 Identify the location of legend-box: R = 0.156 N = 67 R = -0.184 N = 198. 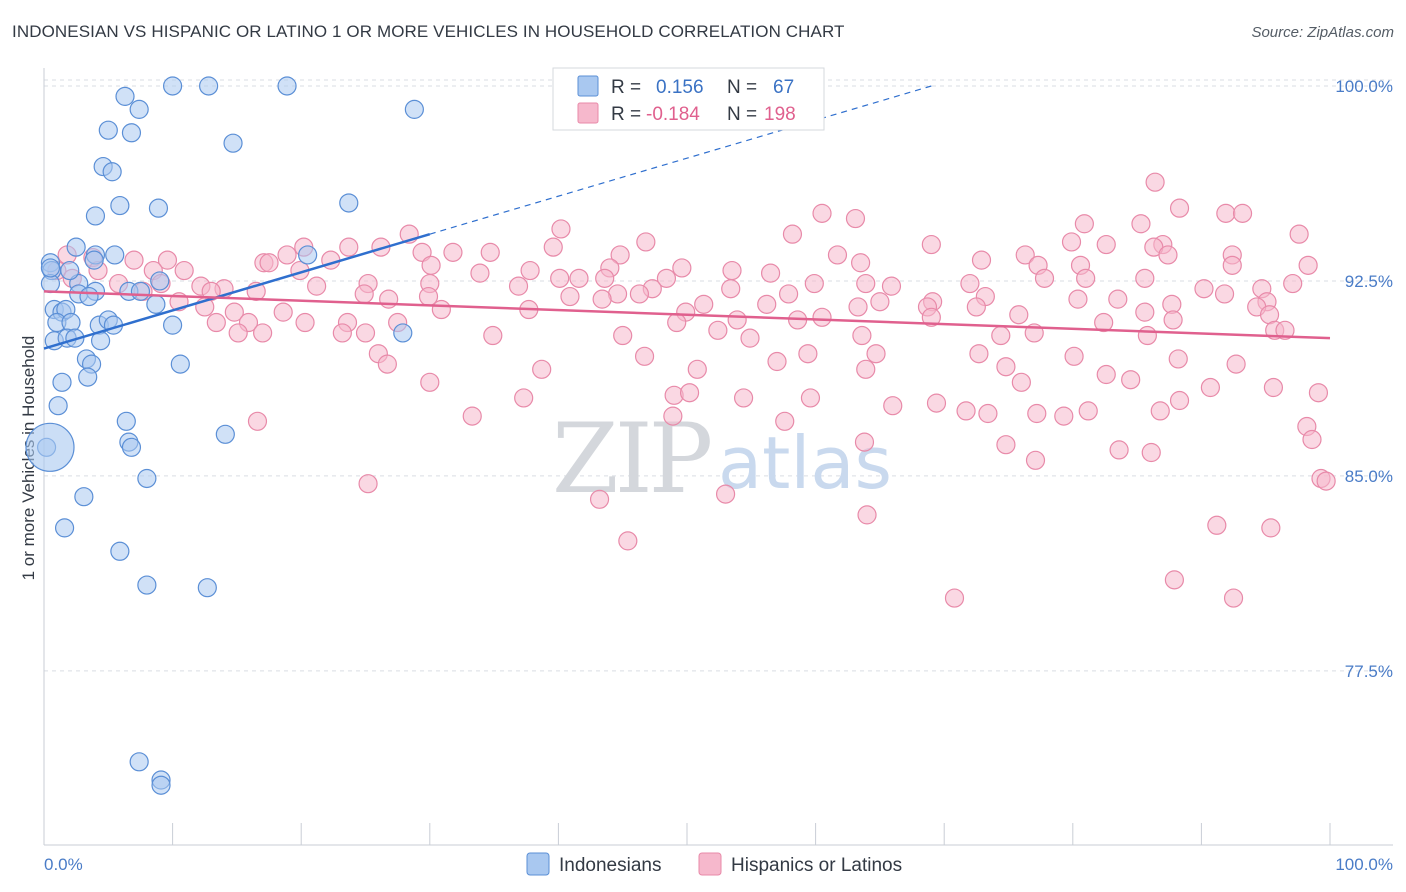
(688, 99).